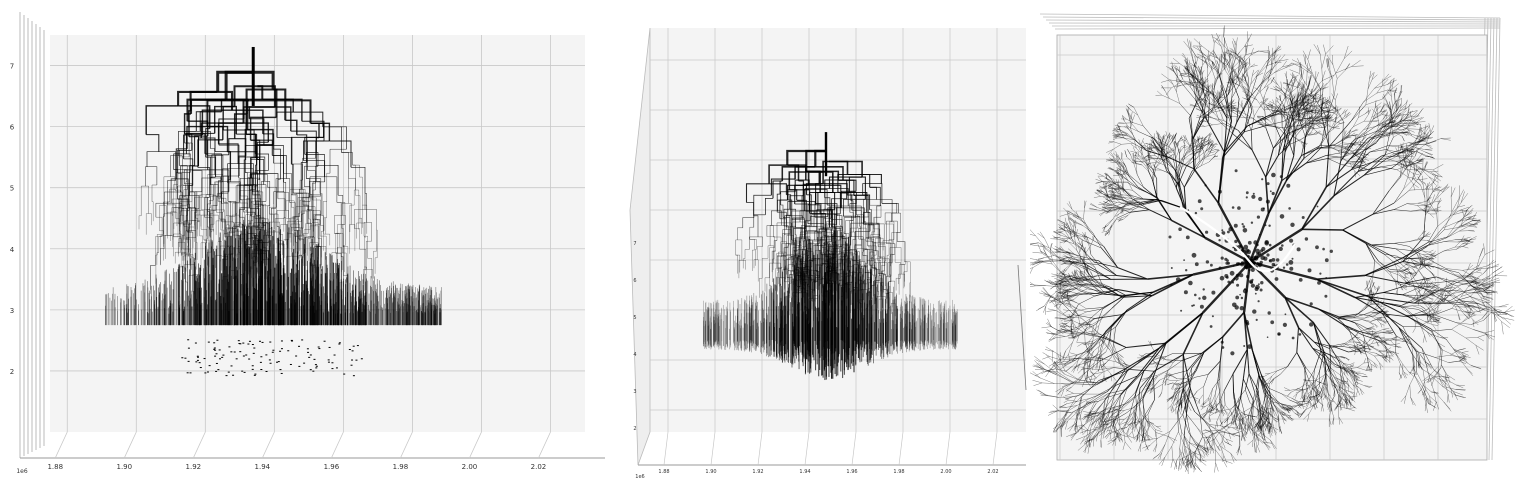  Describe the element at coordinates (1273, 21) in the screenshot. I see `pane-edge` at that location.